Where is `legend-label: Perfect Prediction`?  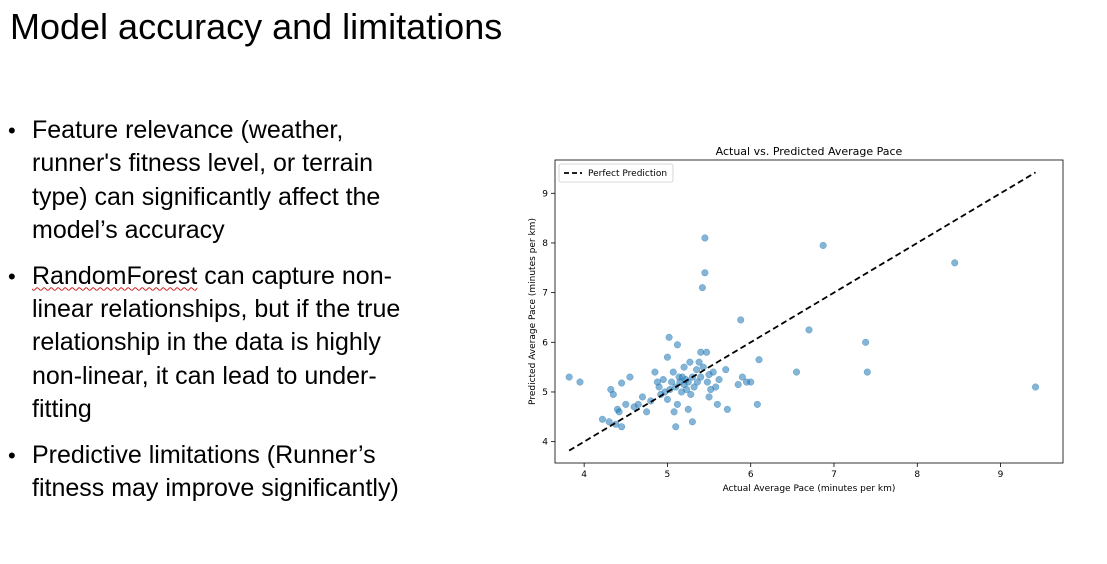 legend-label: Perfect Prediction is located at coordinates (627, 174).